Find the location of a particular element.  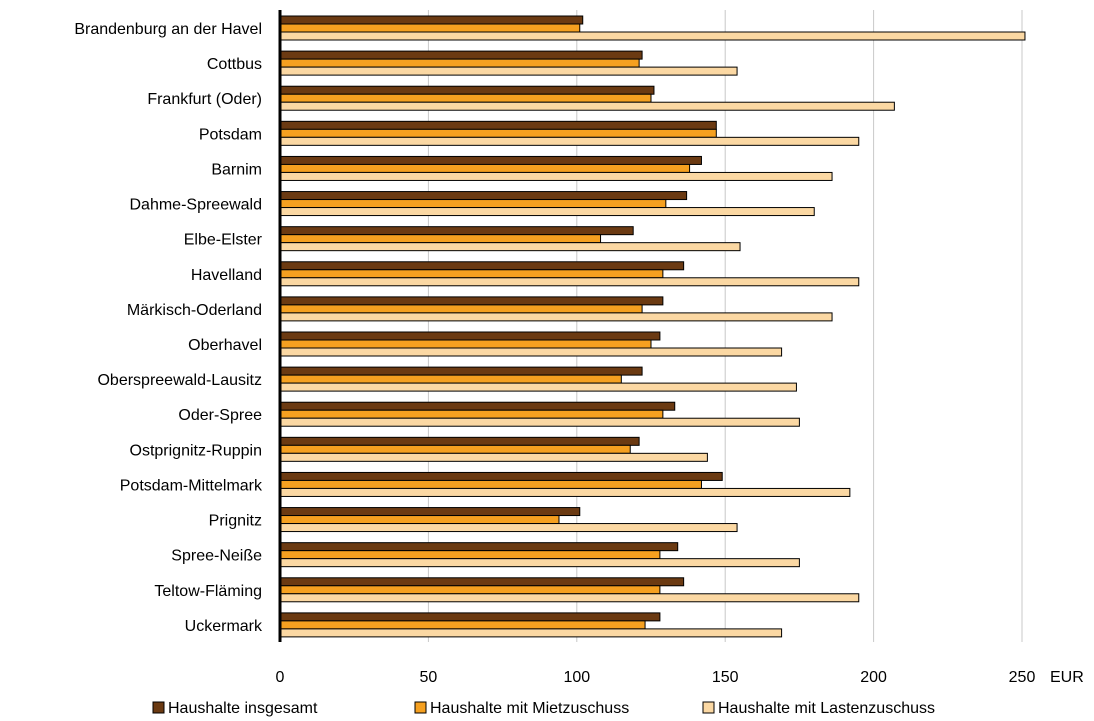

x-tick-label: 100 is located at coordinates (576, 677).